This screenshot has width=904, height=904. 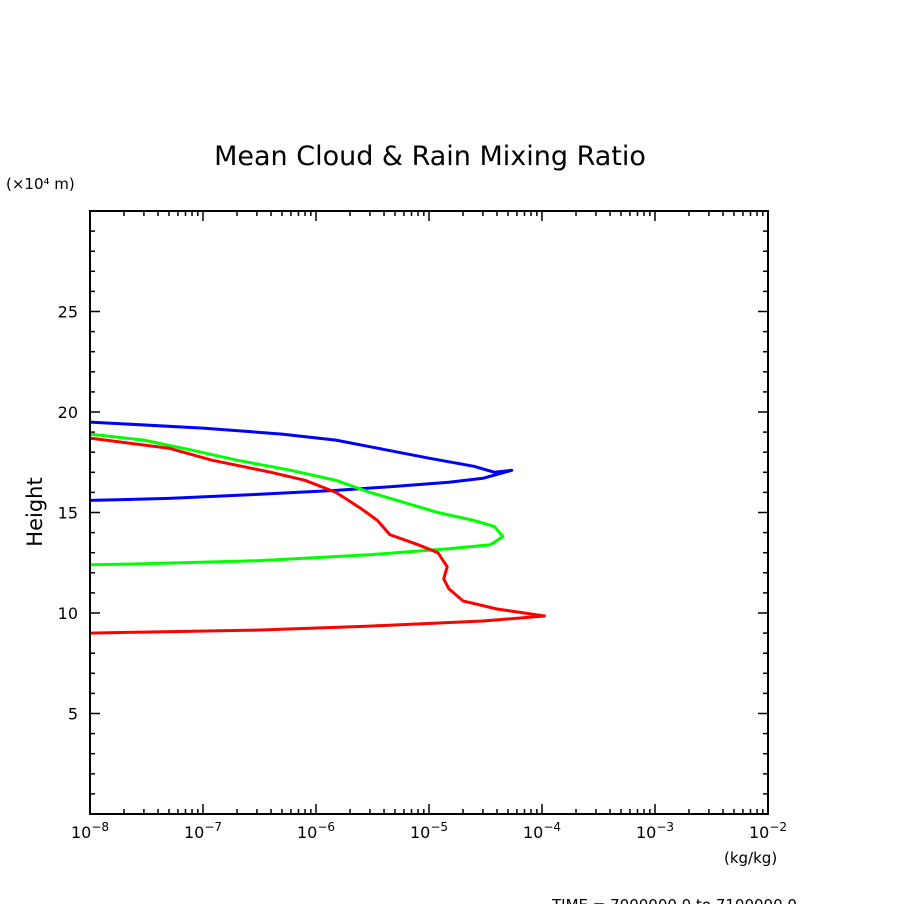 I want to click on chart-title: Mean Cloud & Rain Mixing Ratio, so click(x=430, y=156).